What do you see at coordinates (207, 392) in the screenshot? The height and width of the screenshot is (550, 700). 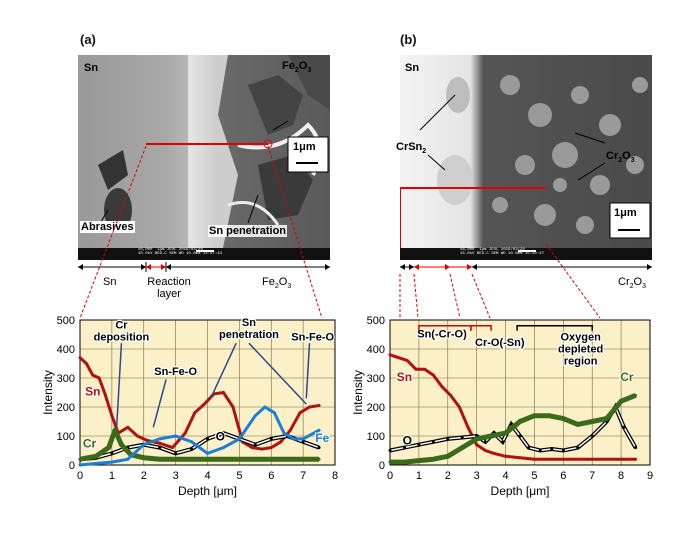 I see `plot-frame` at bounding box center [207, 392].